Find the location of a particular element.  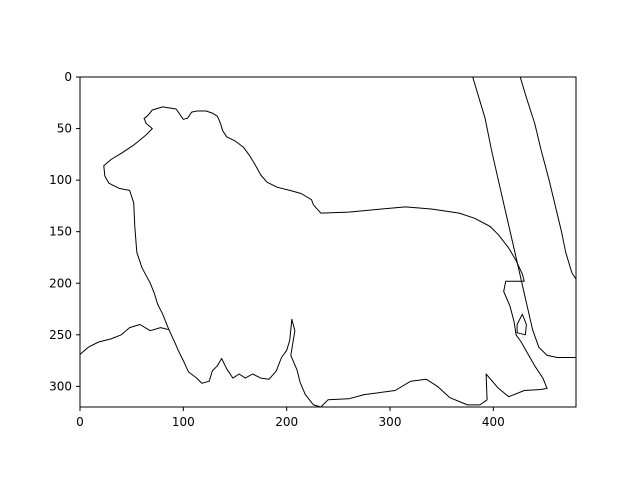

x-tick-label: 100 is located at coordinates (183, 422).